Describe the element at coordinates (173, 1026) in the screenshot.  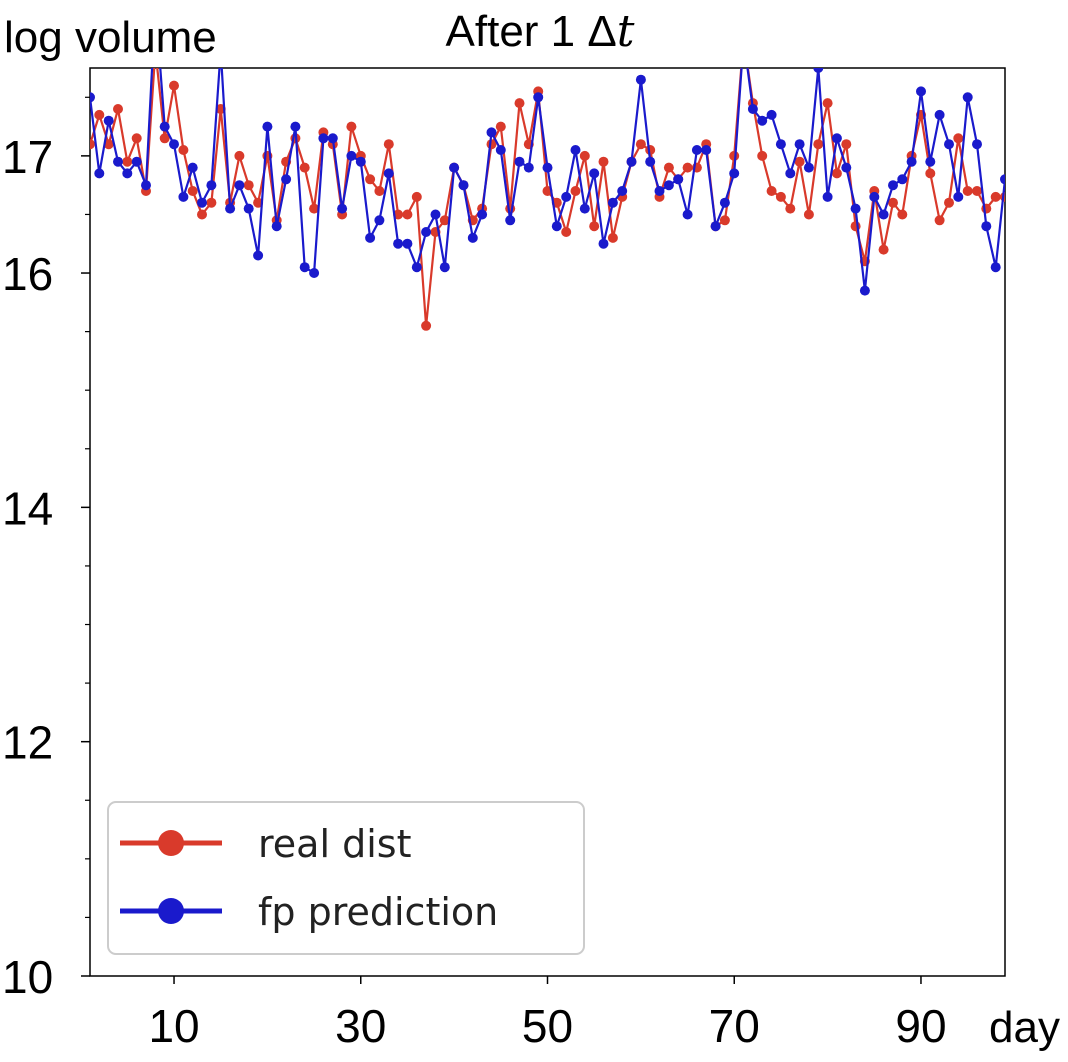
I see `x-tick-label: 10` at that location.